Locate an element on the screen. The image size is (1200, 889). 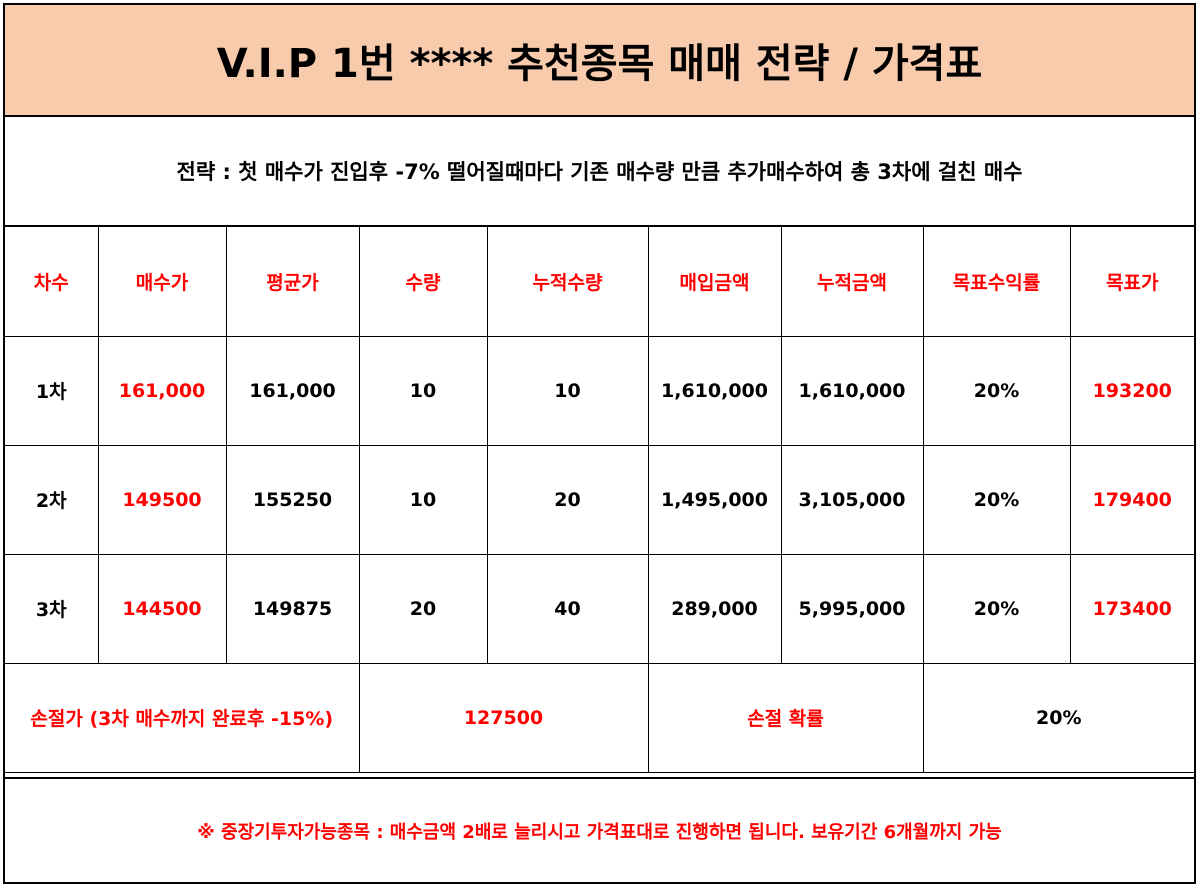
avg-price-cell: 161,000 is located at coordinates (292, 390).